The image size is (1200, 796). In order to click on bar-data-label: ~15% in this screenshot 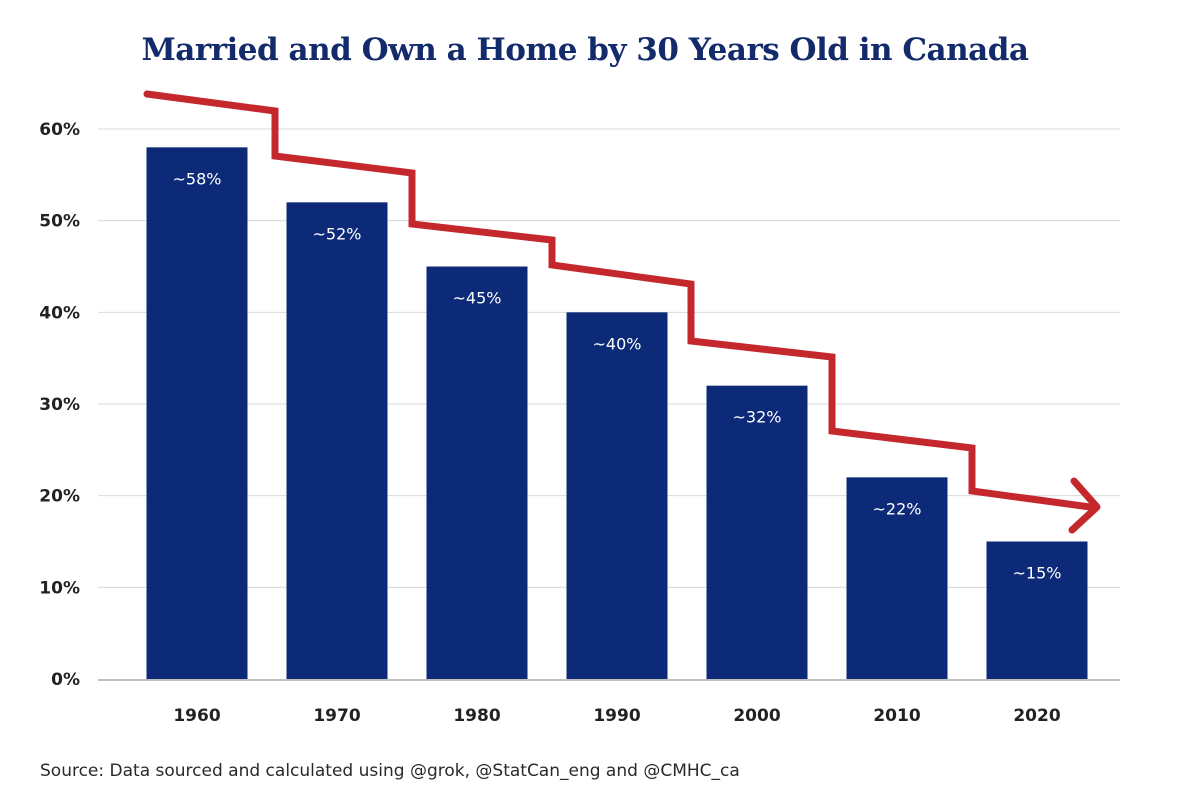, I will do `click(1037, 573)`.